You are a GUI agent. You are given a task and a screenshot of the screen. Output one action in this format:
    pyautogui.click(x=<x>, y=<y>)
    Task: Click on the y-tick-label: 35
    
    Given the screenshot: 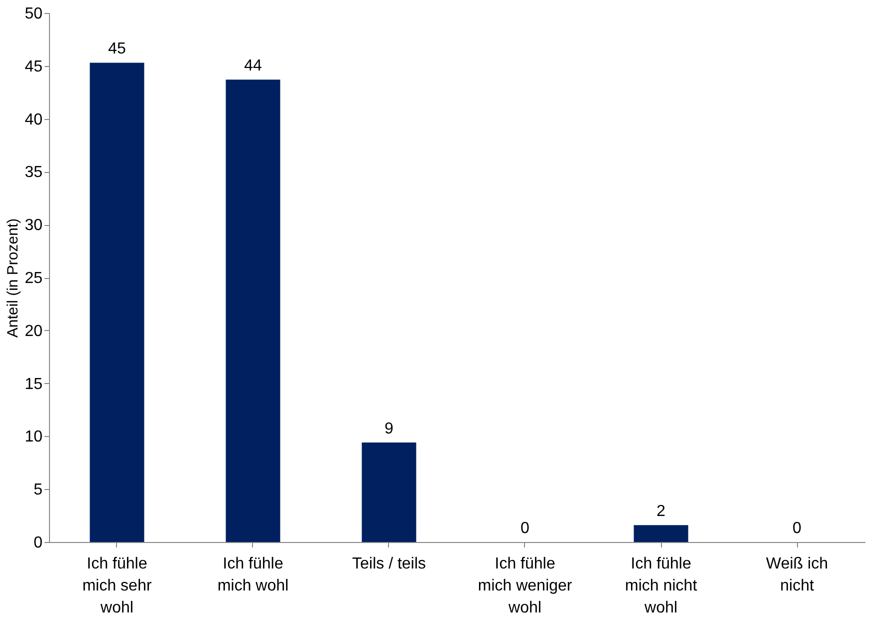 What is the action you would take?
    pyautogui.click(x=33, y=173)
    